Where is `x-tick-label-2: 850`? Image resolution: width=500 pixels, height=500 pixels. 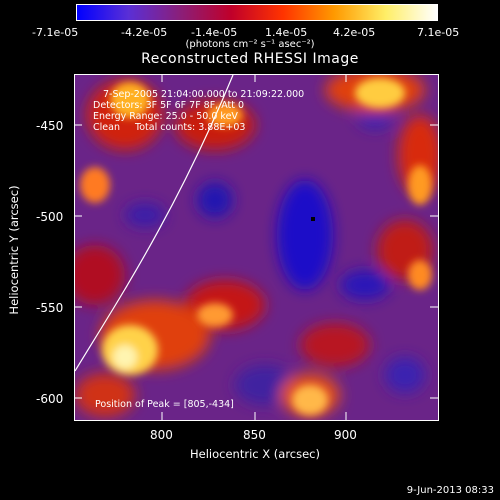 x-tick-label-2: 850 is located at coordinates (254, 435).